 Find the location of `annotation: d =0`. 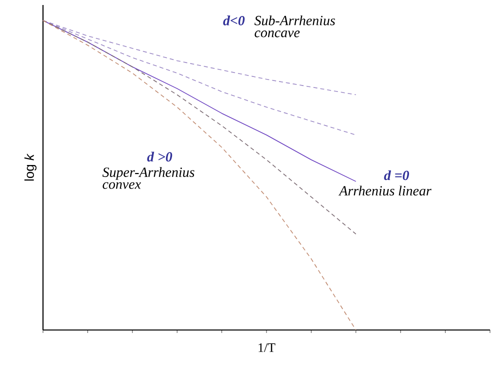

annotation: d =0 is located at coordinates (397, 175).